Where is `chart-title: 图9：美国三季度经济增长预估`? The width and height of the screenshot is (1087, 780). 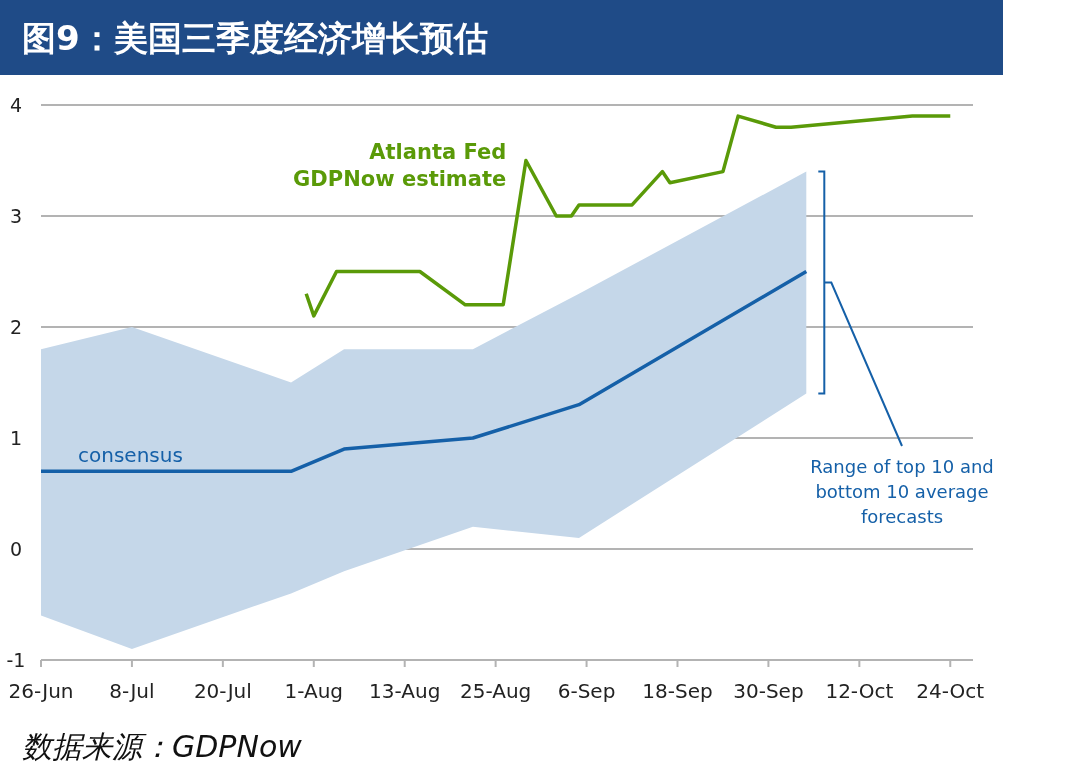
chart-title: 图9：美国三季度经济增长预估 is located at coordinates (255, 38).